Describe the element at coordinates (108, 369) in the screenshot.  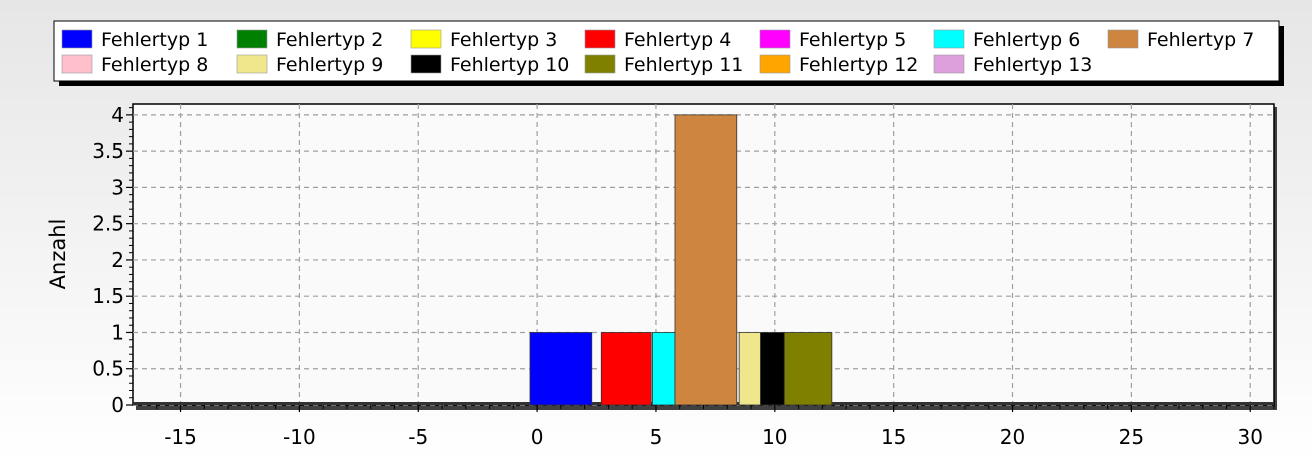
I see `y-tick-label: 0.5` at that location.